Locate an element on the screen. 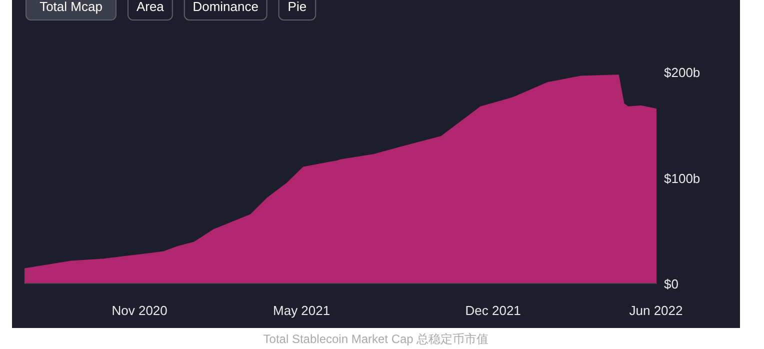 The width and height of the screenshot is (764, 349). button: Dominance is located at coordinates (226, 10).